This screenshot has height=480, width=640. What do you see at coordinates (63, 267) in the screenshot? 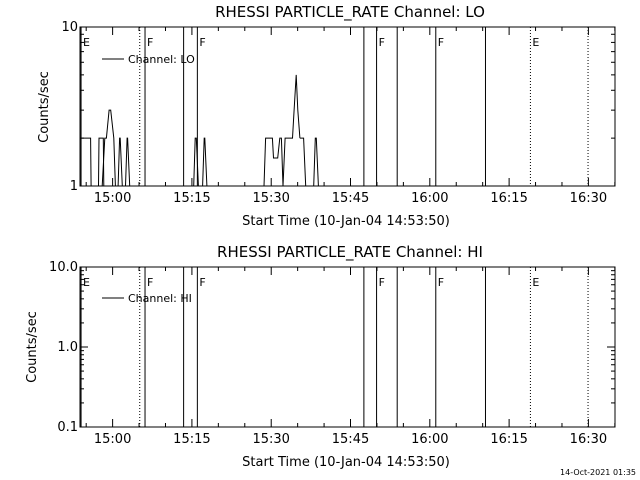
I see `y-tick-label: 10.0` at bounding box center [63, 267].